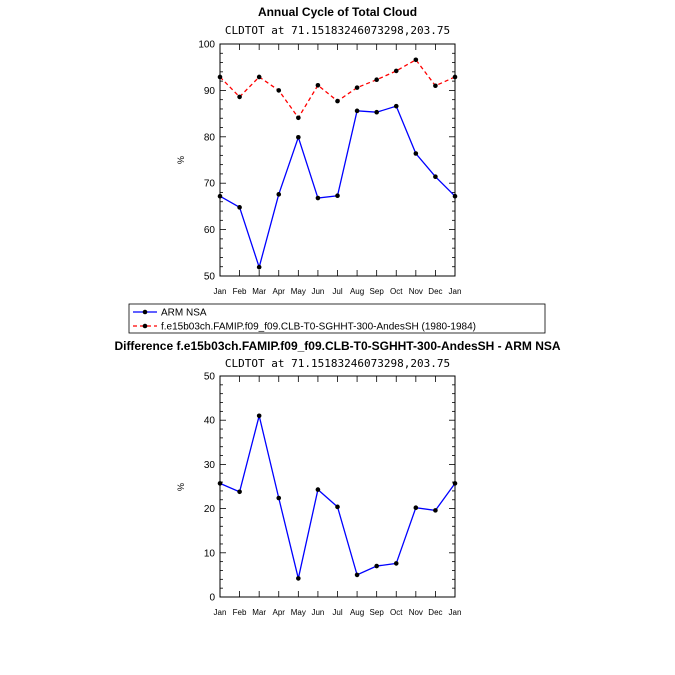 The height and width of the screenshot is (675, 675). I want to click on legend-box, so click(337, 318).